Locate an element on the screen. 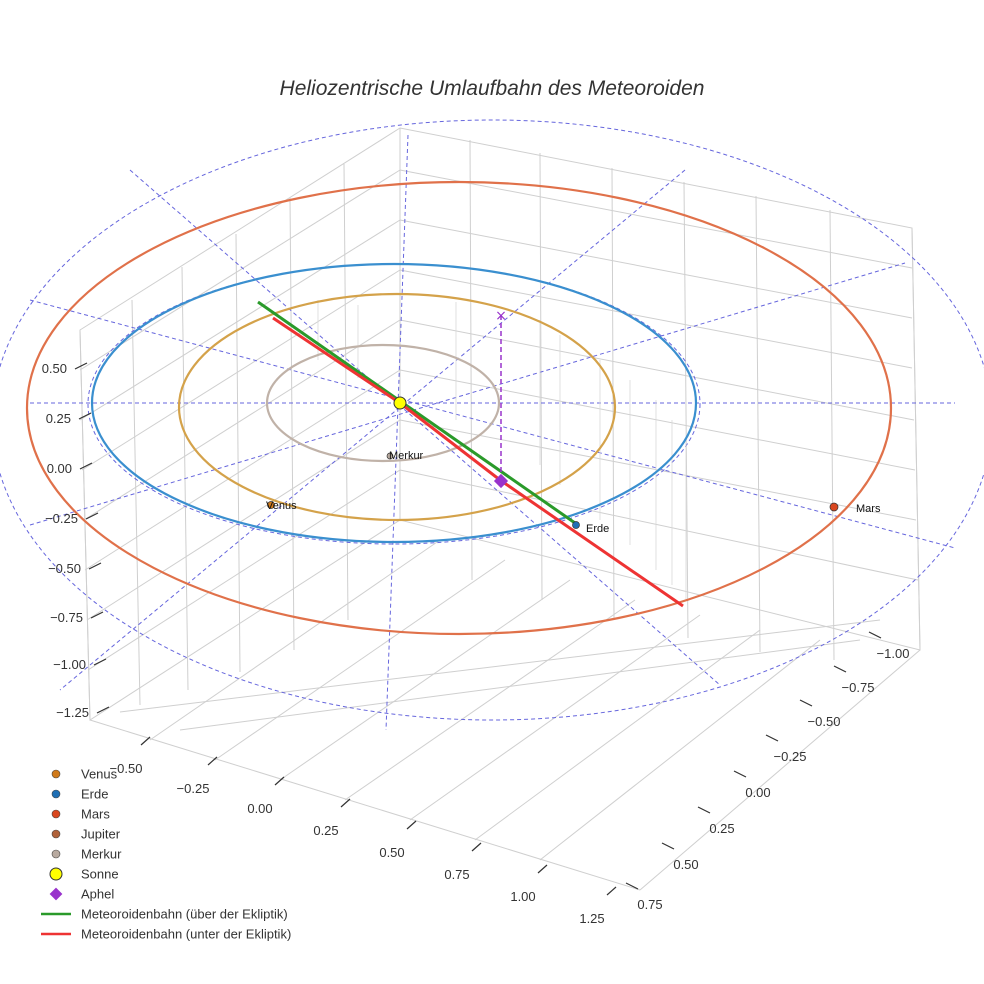  merkur-marker is located at coordinates (390, 456).